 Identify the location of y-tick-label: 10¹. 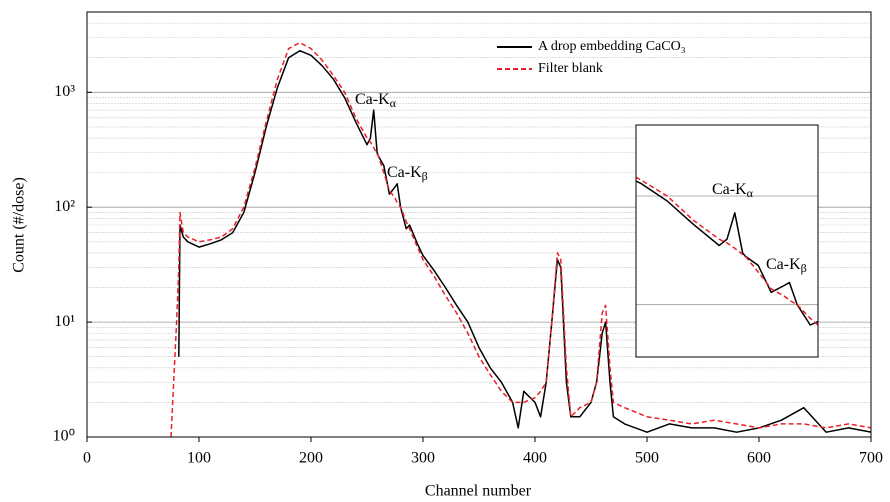
(64, 321).